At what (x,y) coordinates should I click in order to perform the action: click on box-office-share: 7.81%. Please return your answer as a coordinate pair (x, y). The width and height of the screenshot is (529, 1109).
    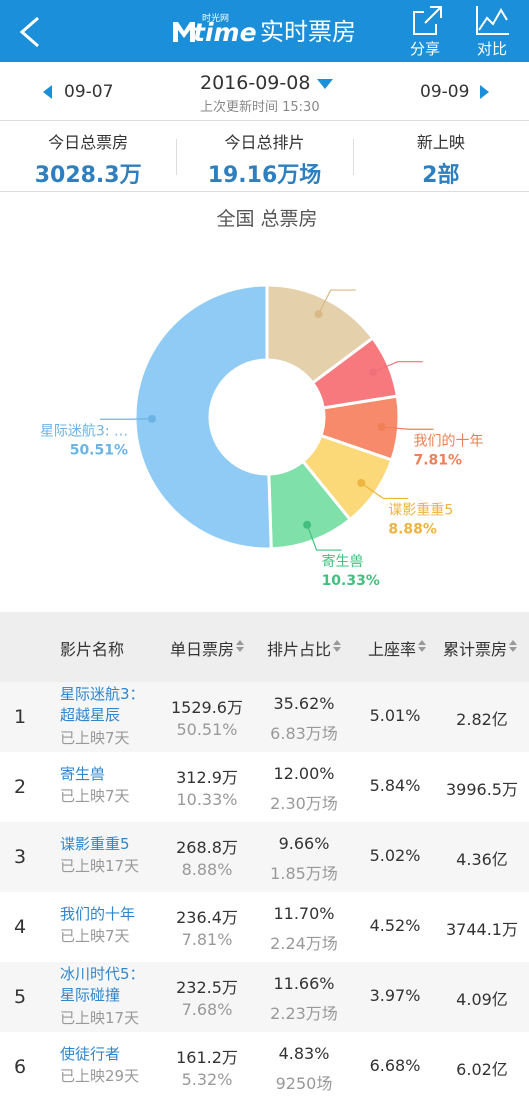
    Looking at the image, I should click on (207, 939).